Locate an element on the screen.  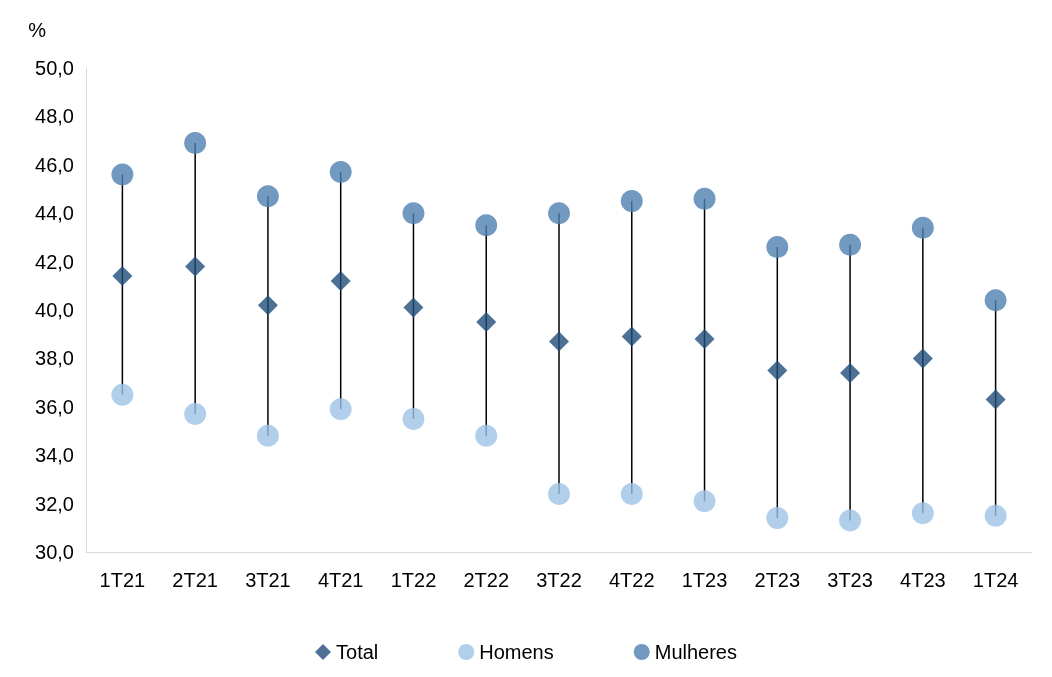
y-tick-label: 38,0 is located at coordinates (54, 358).